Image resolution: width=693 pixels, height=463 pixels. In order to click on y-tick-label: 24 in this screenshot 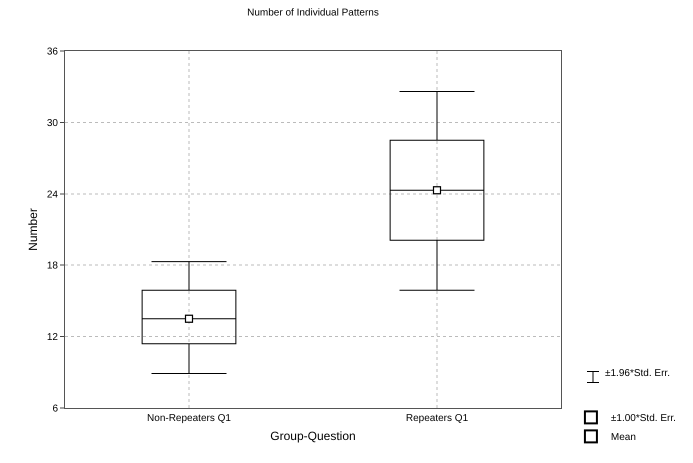, I will do `click(52, 194)`.